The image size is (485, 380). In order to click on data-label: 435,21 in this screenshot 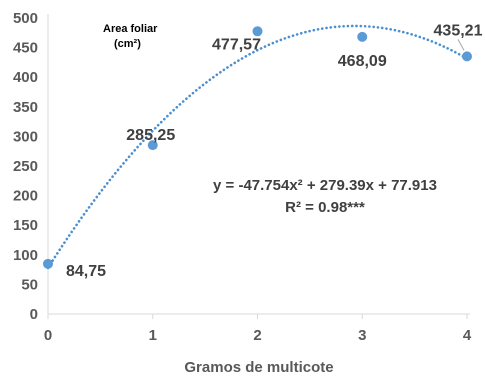, I will do `click(458, 30)`.